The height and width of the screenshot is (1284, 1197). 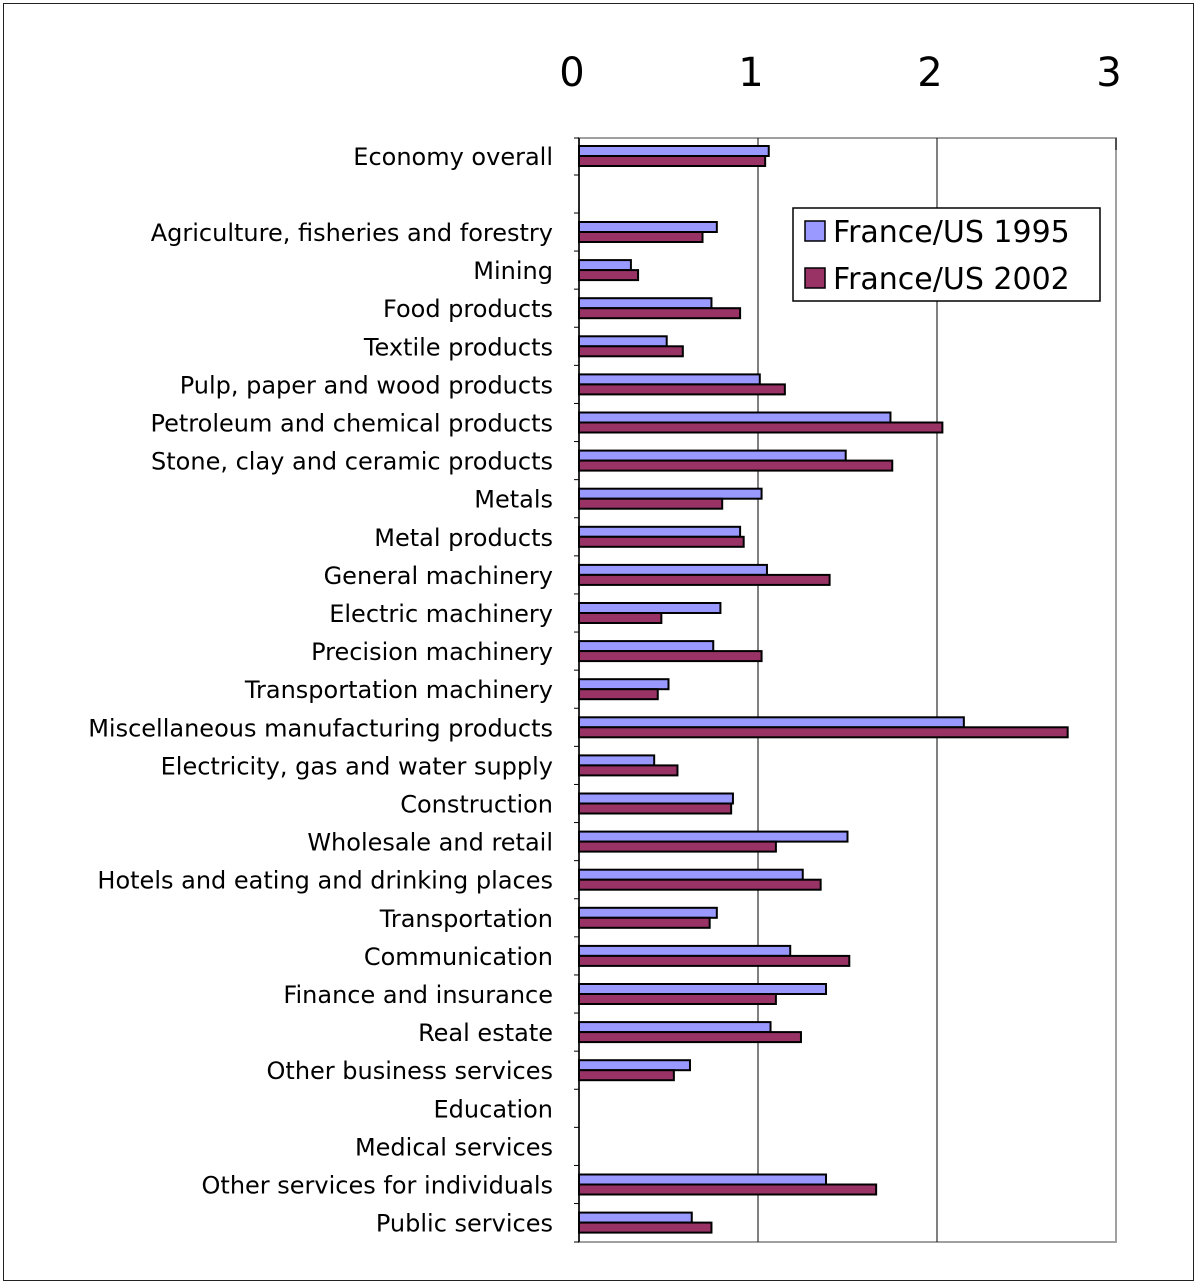 What do you see at coordinates (493, 1109) in the screenshot?
I see `category-label: Education` at bounding box center [493, 1109].